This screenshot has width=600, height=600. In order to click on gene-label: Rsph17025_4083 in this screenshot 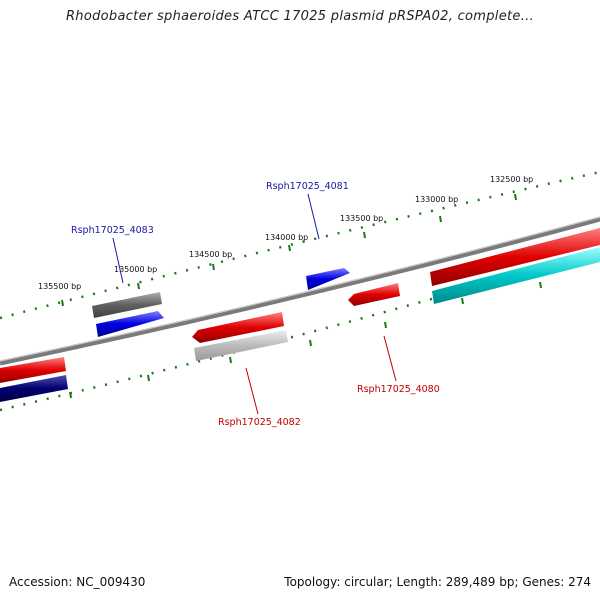, I will do `click(112, 230)`.